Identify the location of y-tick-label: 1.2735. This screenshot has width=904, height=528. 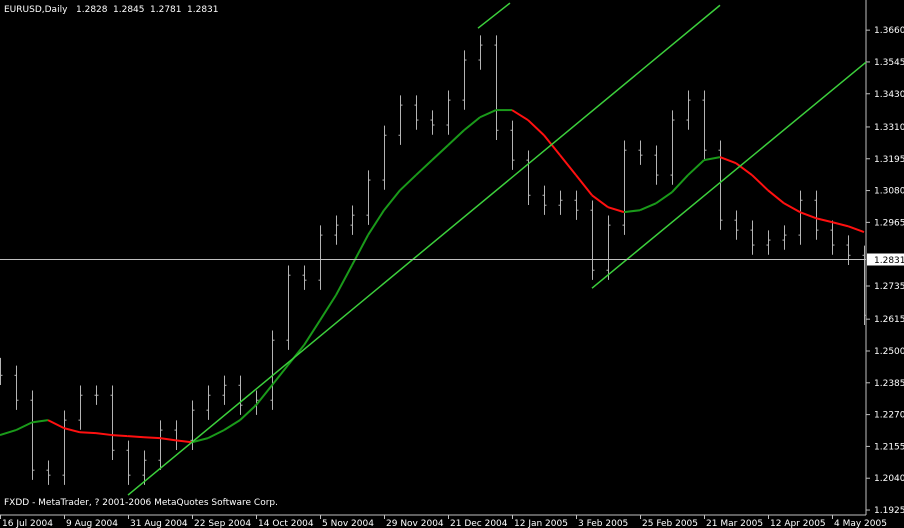
(889, 287).